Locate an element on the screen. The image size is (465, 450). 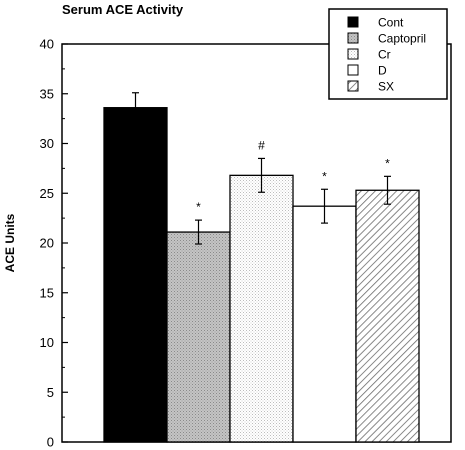
bar-cont is located at coordinates (135, 275).